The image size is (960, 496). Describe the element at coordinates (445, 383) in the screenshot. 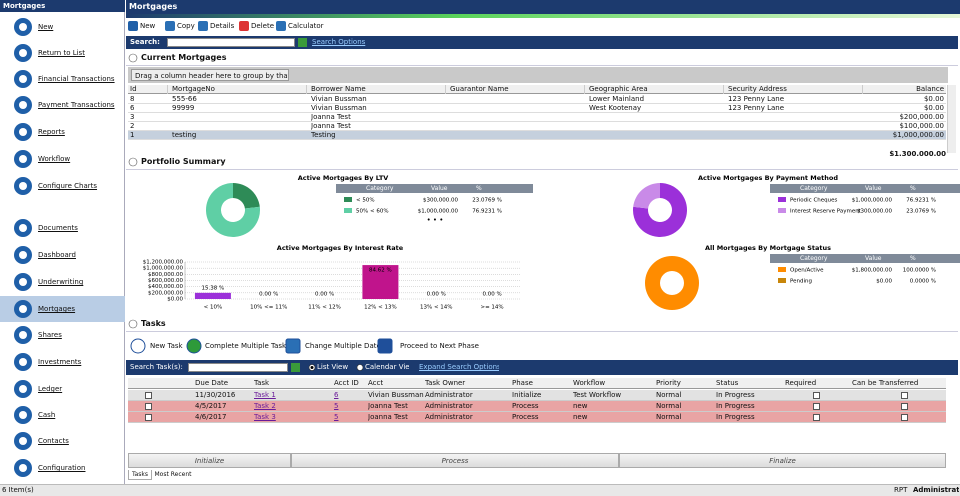

I see `column-header: Task Owner` at that location.